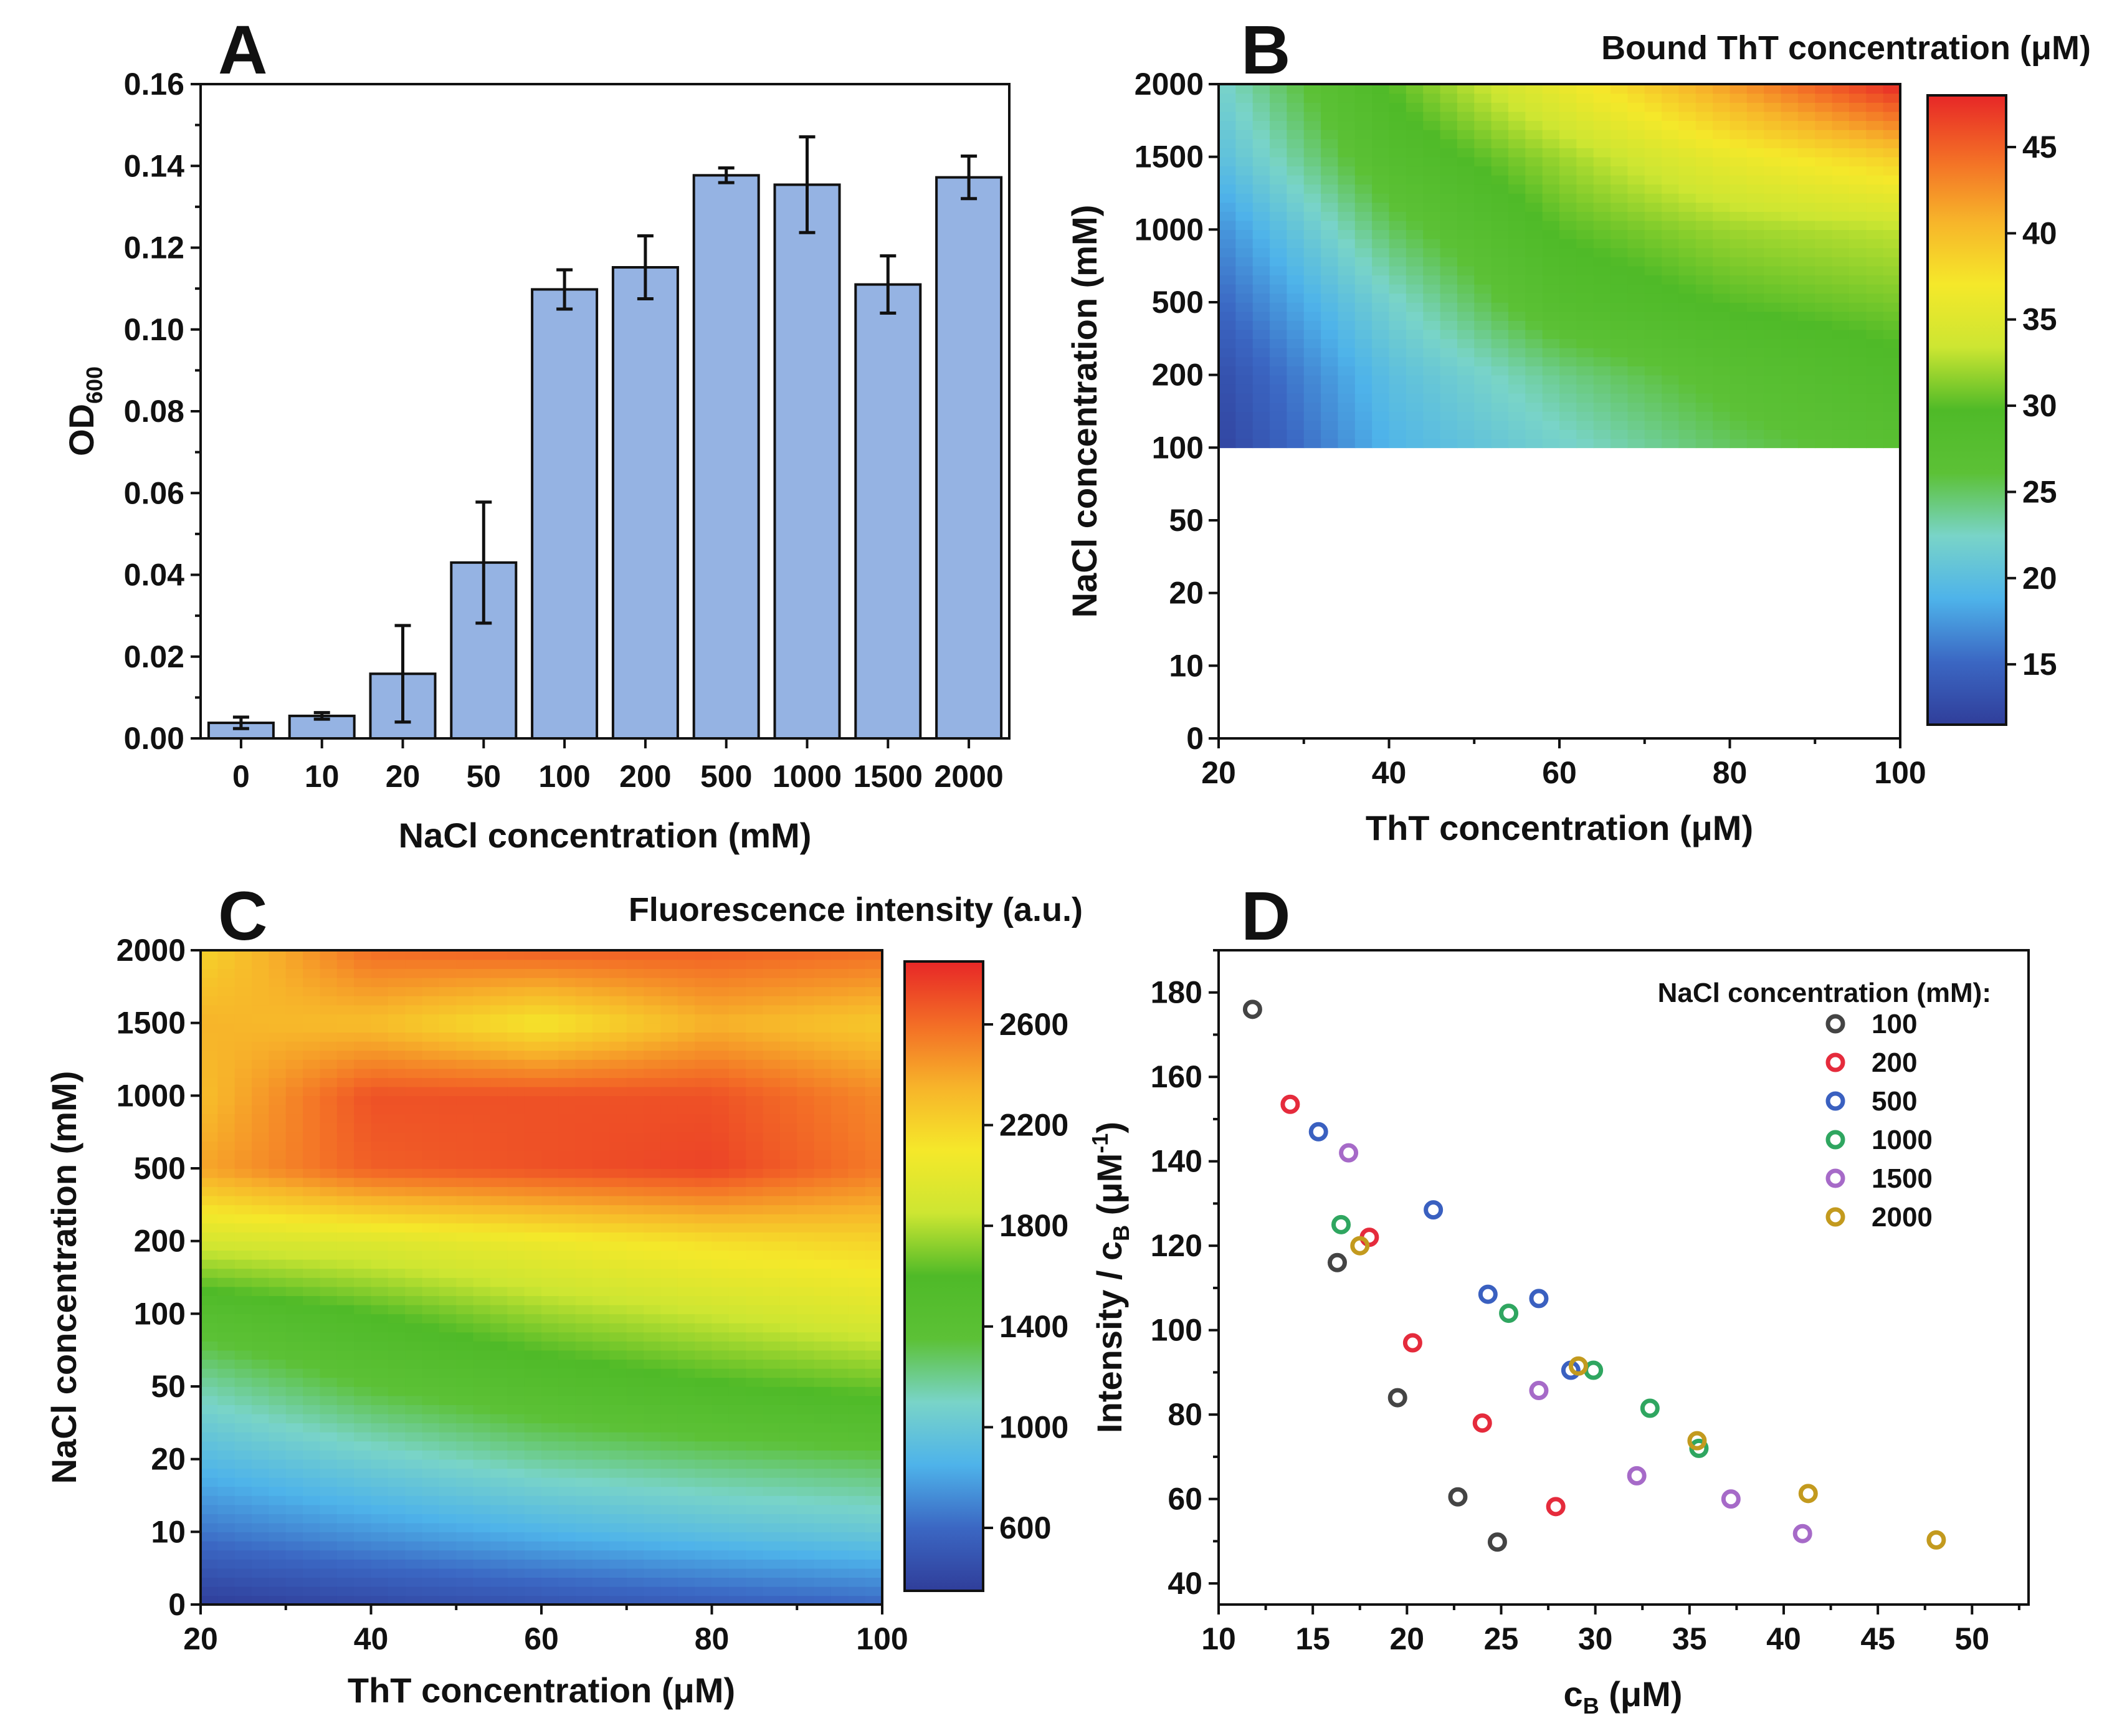  What do you see at coordinates (1033, 1125) in the screenshot?
I see `colorbar-tick-label: 2200` at bounding box center [1033, 1125].